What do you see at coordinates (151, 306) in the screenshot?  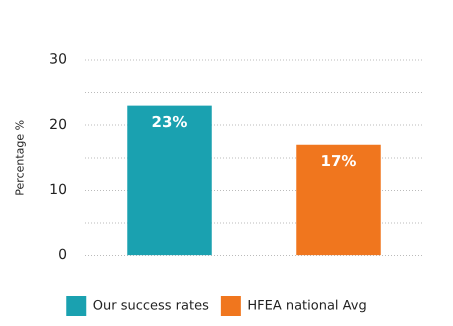 I see `legend-label: Our success rates` at bounding box center [151, 306].